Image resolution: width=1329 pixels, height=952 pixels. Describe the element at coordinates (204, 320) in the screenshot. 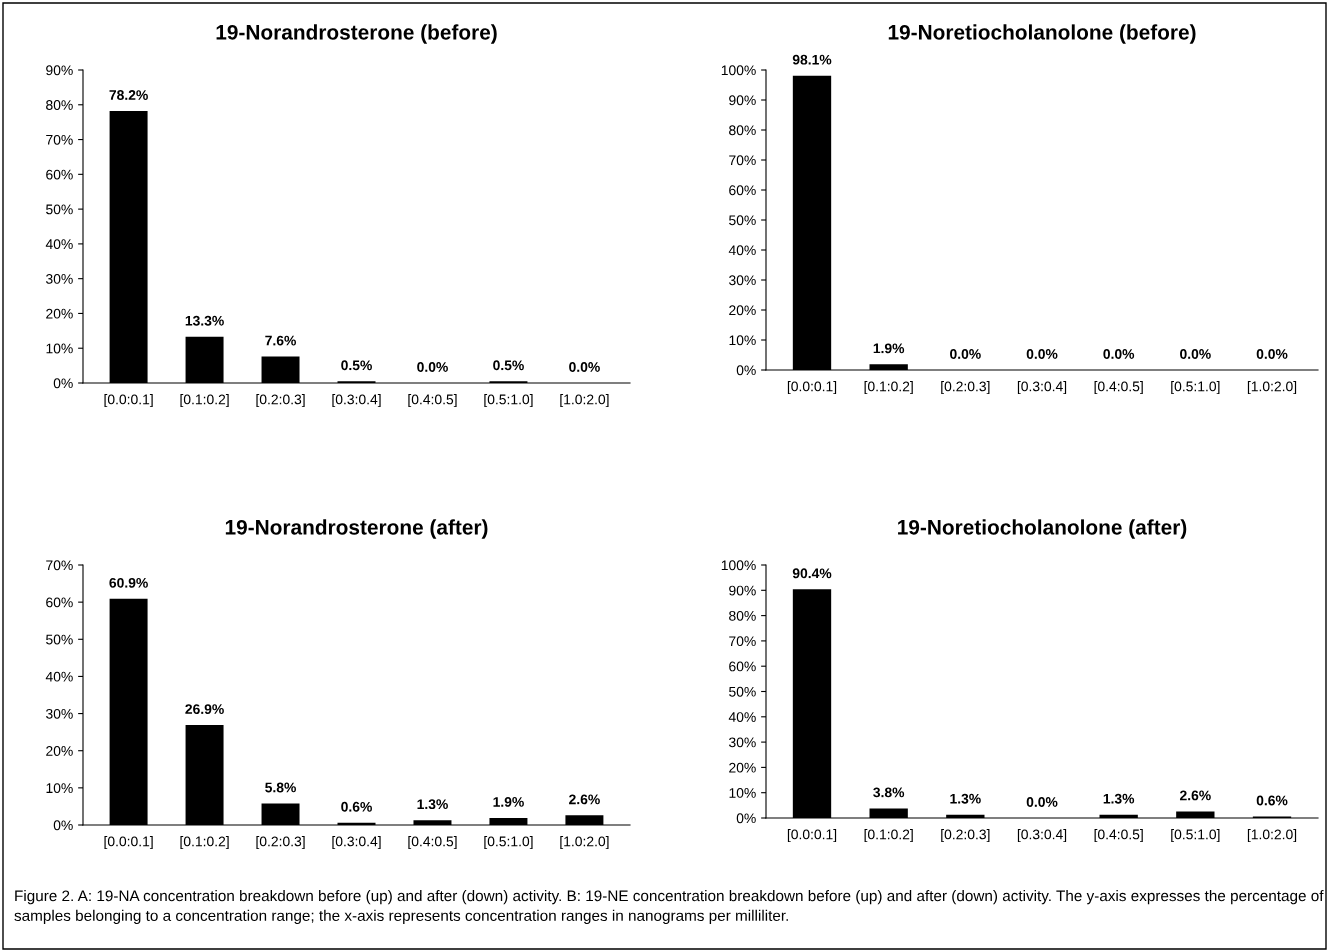

I see `data-label: 13.3%` at that location.